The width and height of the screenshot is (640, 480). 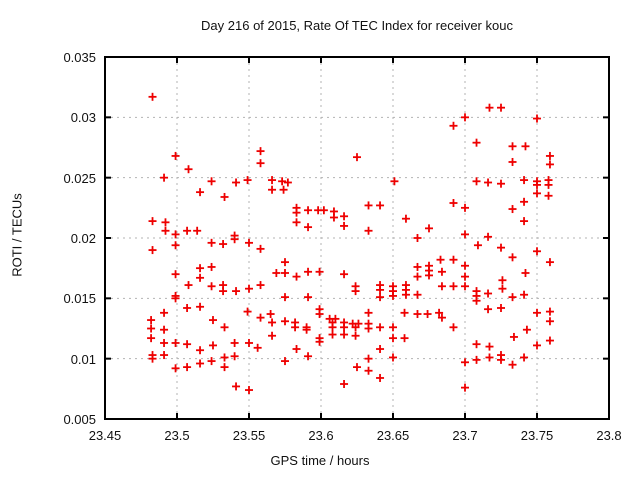 I want to click on x-tick-label: 23.65, so click(x=393, y=435).